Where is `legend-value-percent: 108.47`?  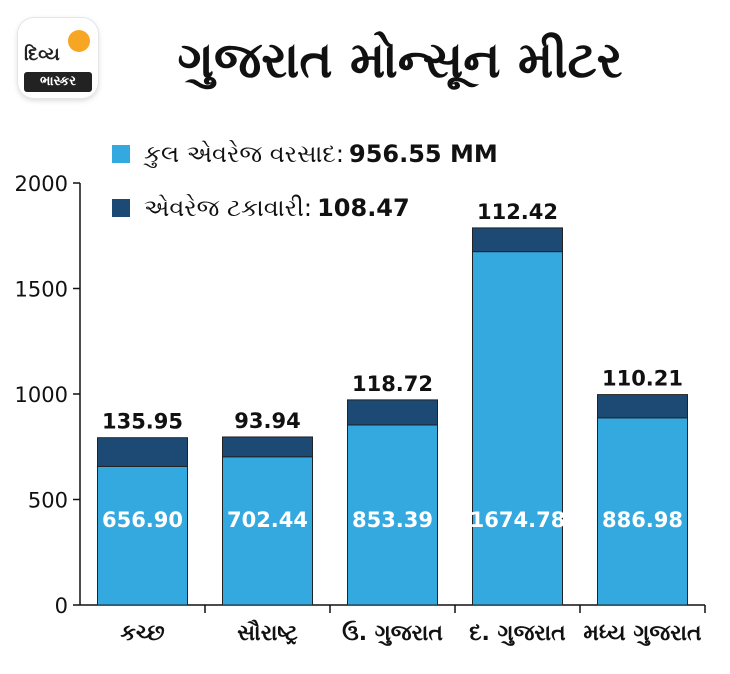
legend-value-percent: 108.47 is located at coordinates (363, 208).